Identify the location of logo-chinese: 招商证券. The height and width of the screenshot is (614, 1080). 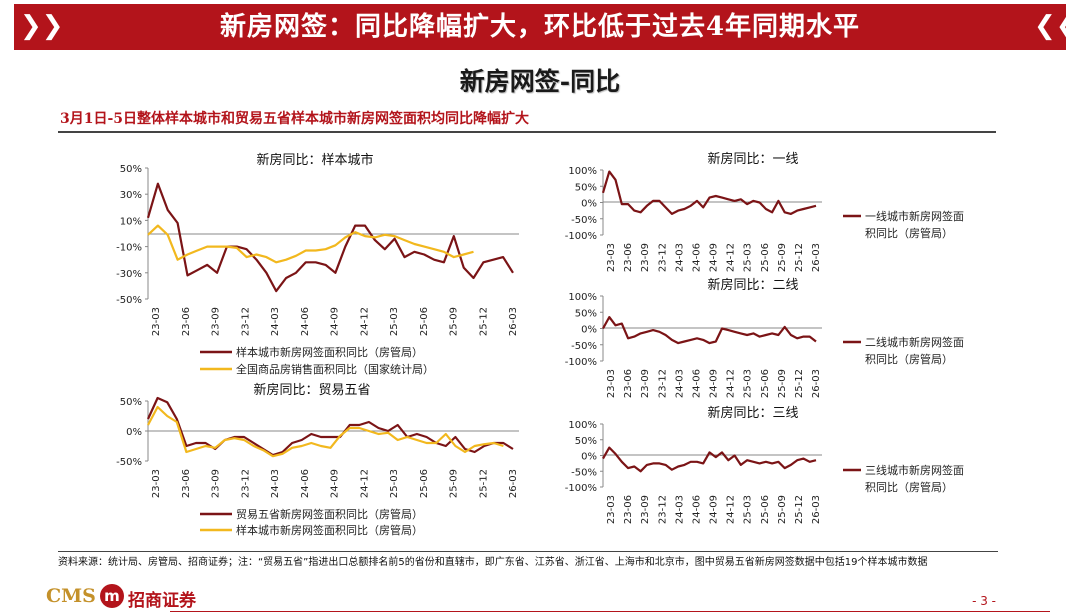
(162, 601).